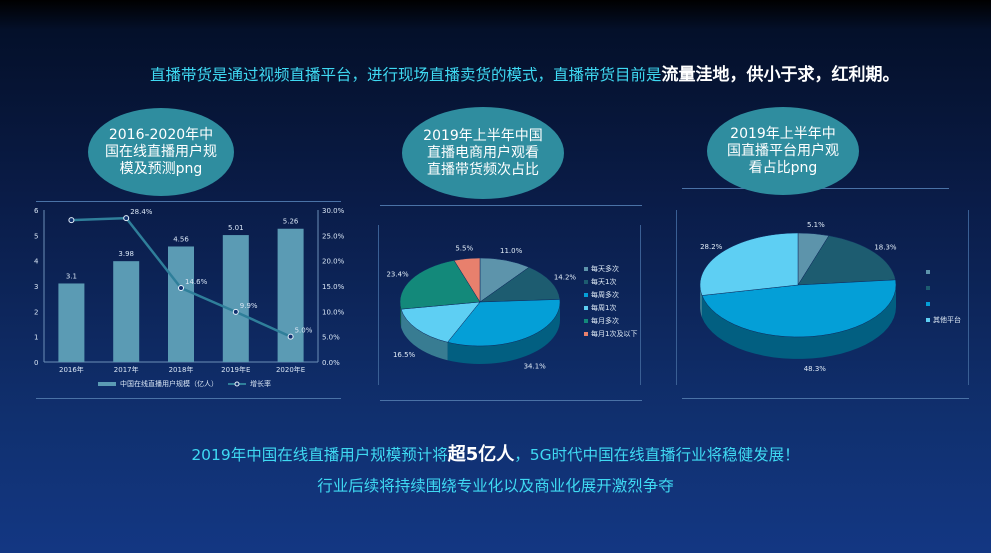  Describe the element at coordinates (565, 277) in the screenshot. I see `pie-value-label: 14.2%` at that location.